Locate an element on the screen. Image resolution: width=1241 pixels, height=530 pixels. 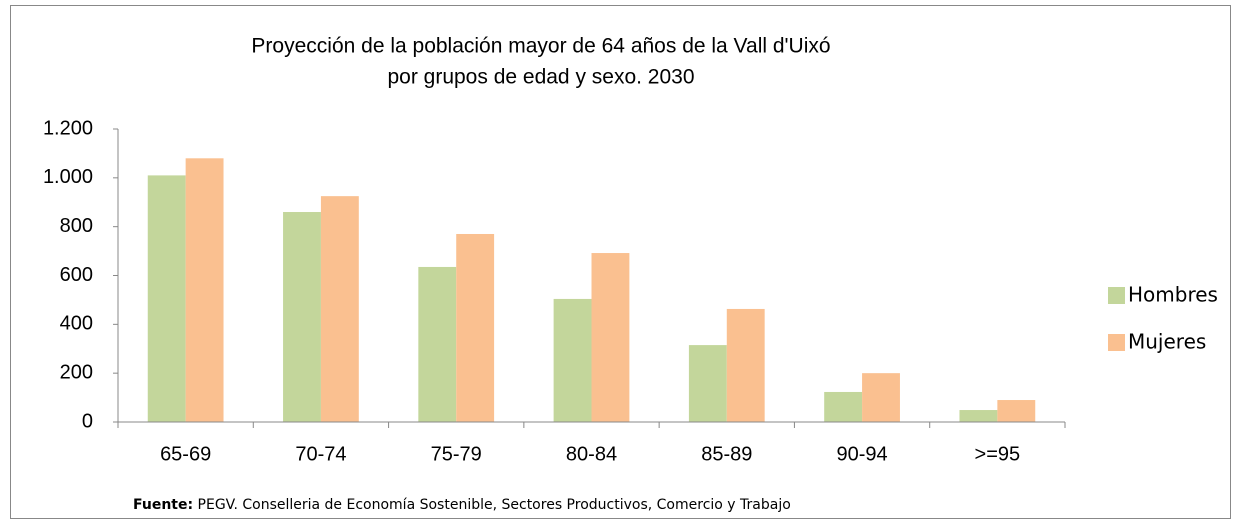
x-tick-label: 85-89 is located at coordinates (726, 454).